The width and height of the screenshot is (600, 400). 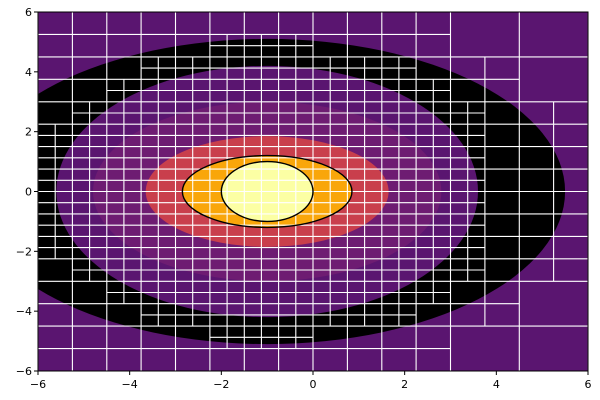 I want to click on y-tick-label: −2, so click(x=24, y=251).